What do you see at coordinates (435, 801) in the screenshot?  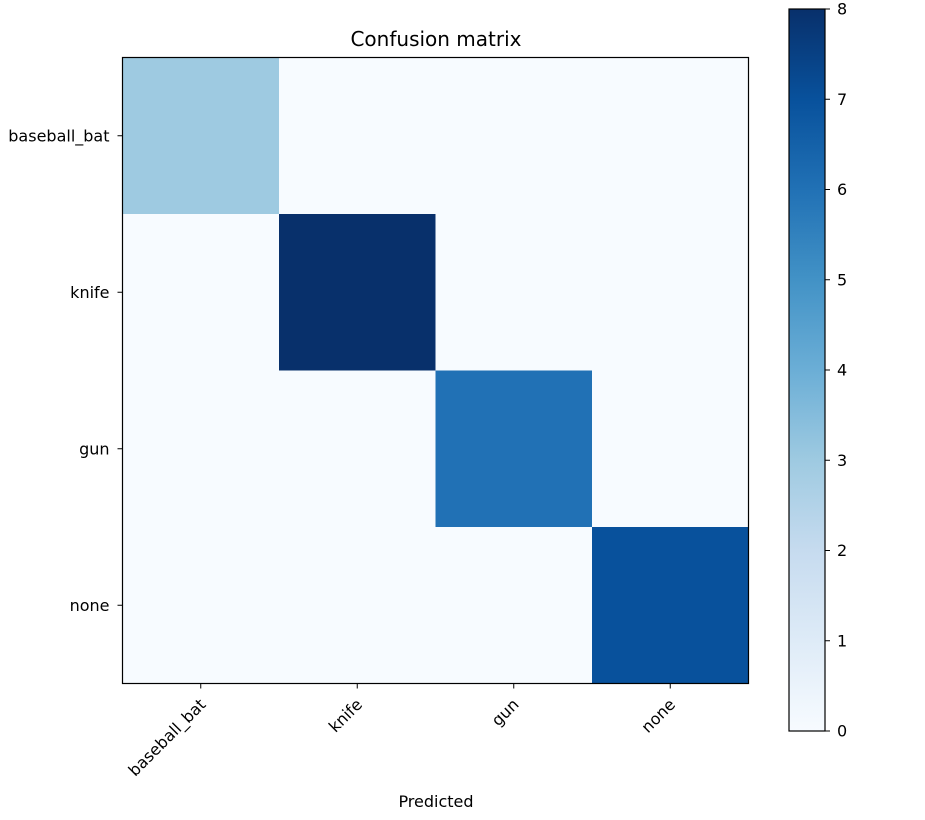 I see `x-axis-label: Predicted` at bounding box center [435, 801].